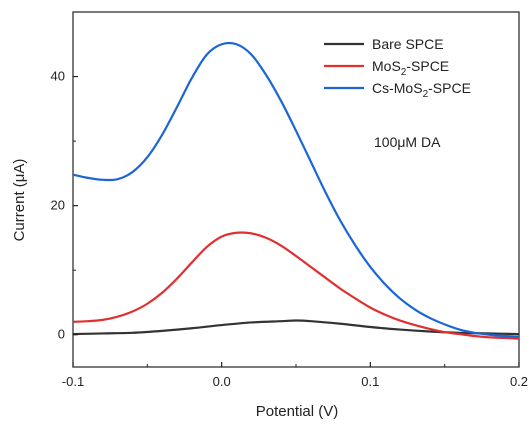  Describe the element at coordinates (407, 142) in the screenshot. I see `annotation-text: 100μM DA` at that location.